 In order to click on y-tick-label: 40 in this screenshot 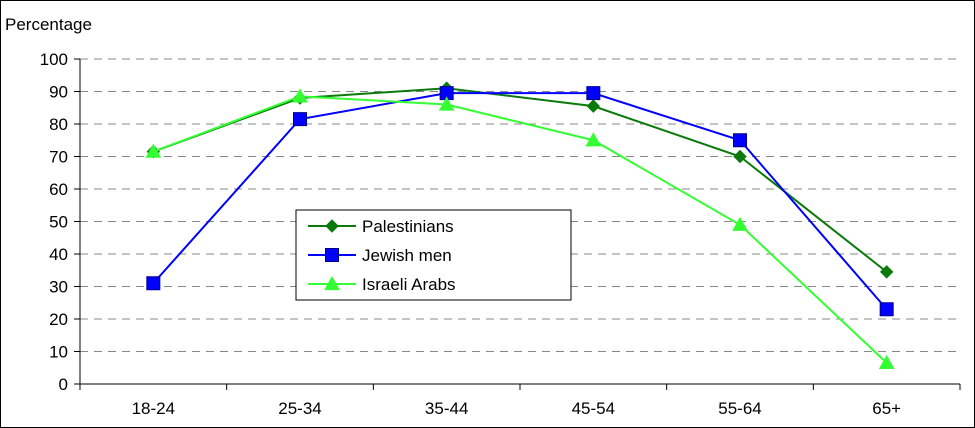, I will do `click(58, 254)`.